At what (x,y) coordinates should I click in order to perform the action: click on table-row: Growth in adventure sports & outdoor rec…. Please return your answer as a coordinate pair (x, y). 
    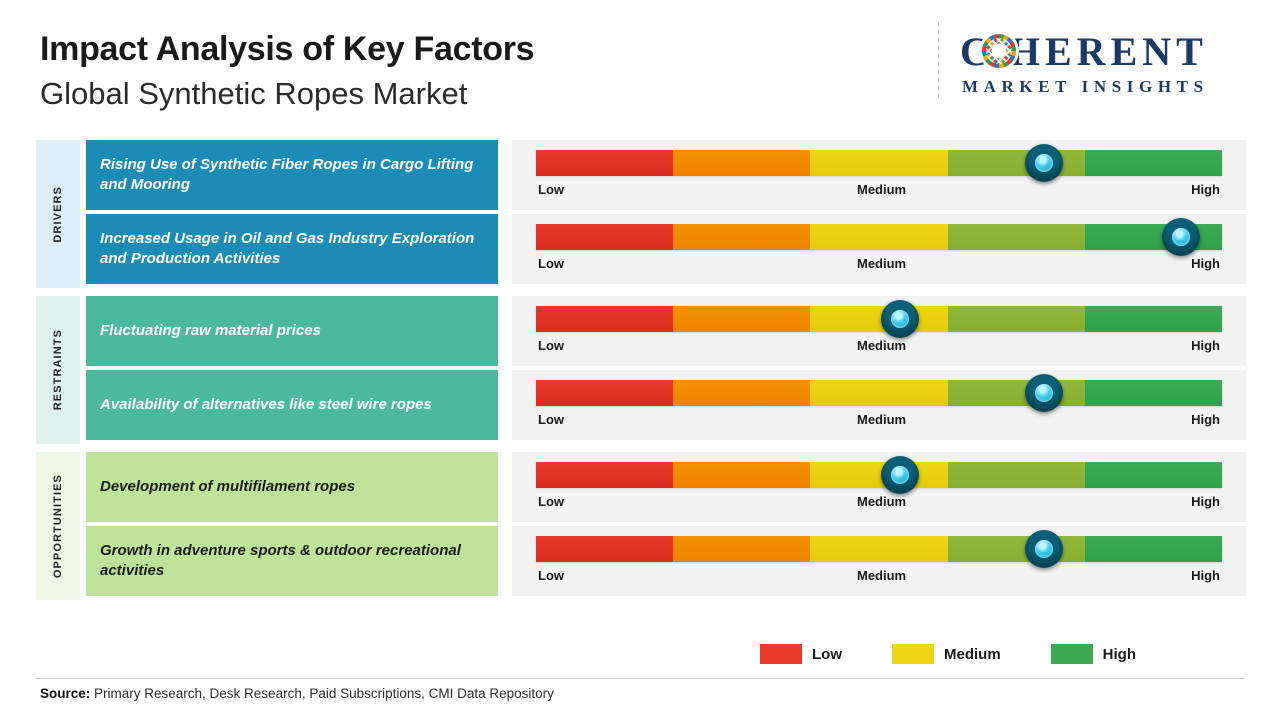
    Looking at the image, I should click on (666, 561).